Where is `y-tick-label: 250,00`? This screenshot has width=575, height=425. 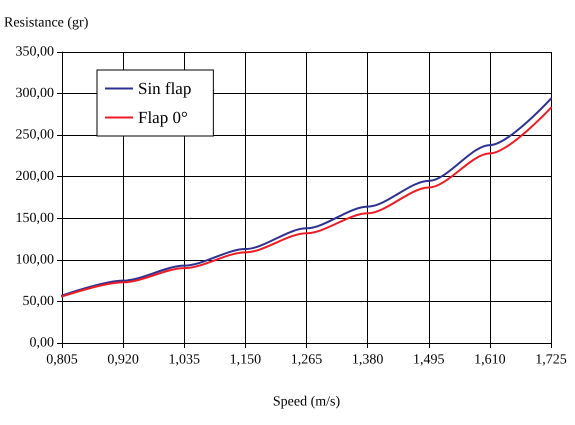
y-tick-label: 250,00 is located at coordinates (35, 135).